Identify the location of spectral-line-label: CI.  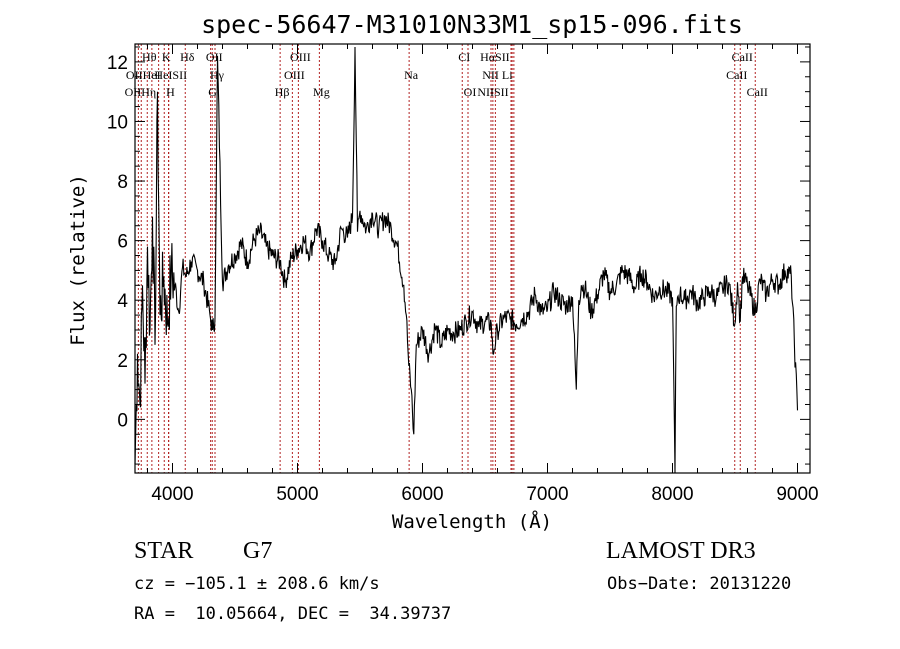
(464, 57).